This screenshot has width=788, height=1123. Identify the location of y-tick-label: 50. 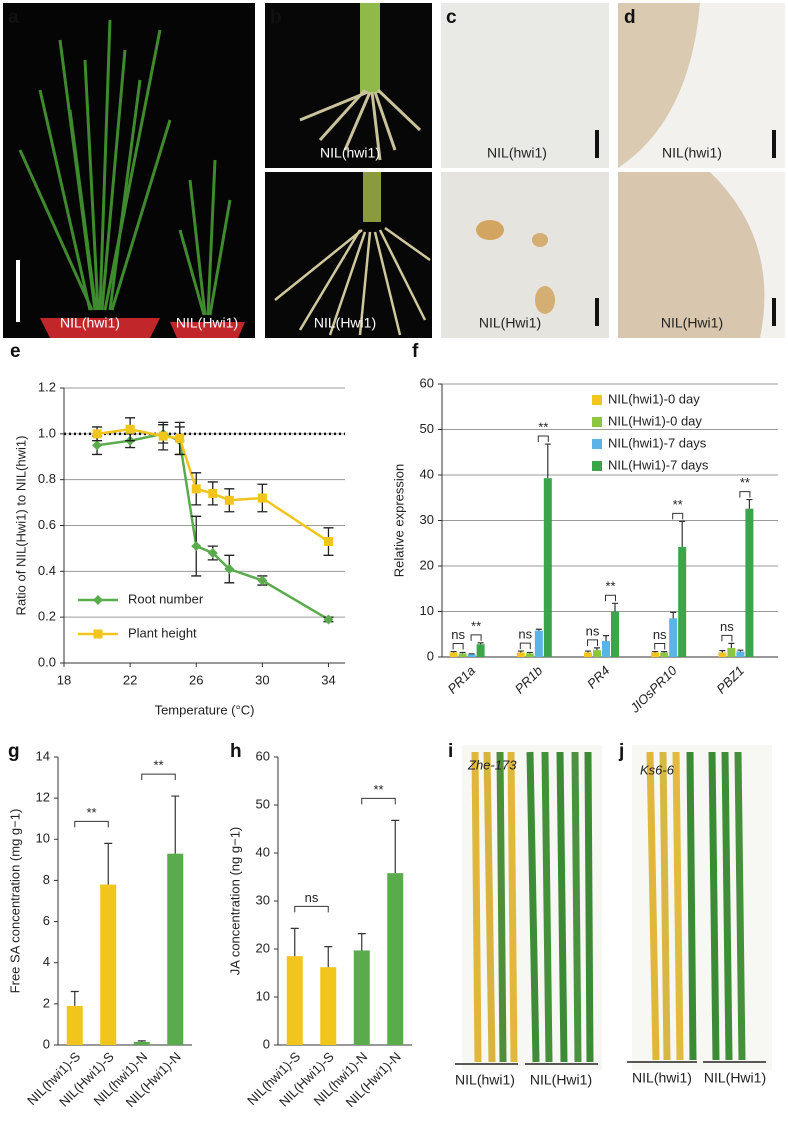
(263, 803).